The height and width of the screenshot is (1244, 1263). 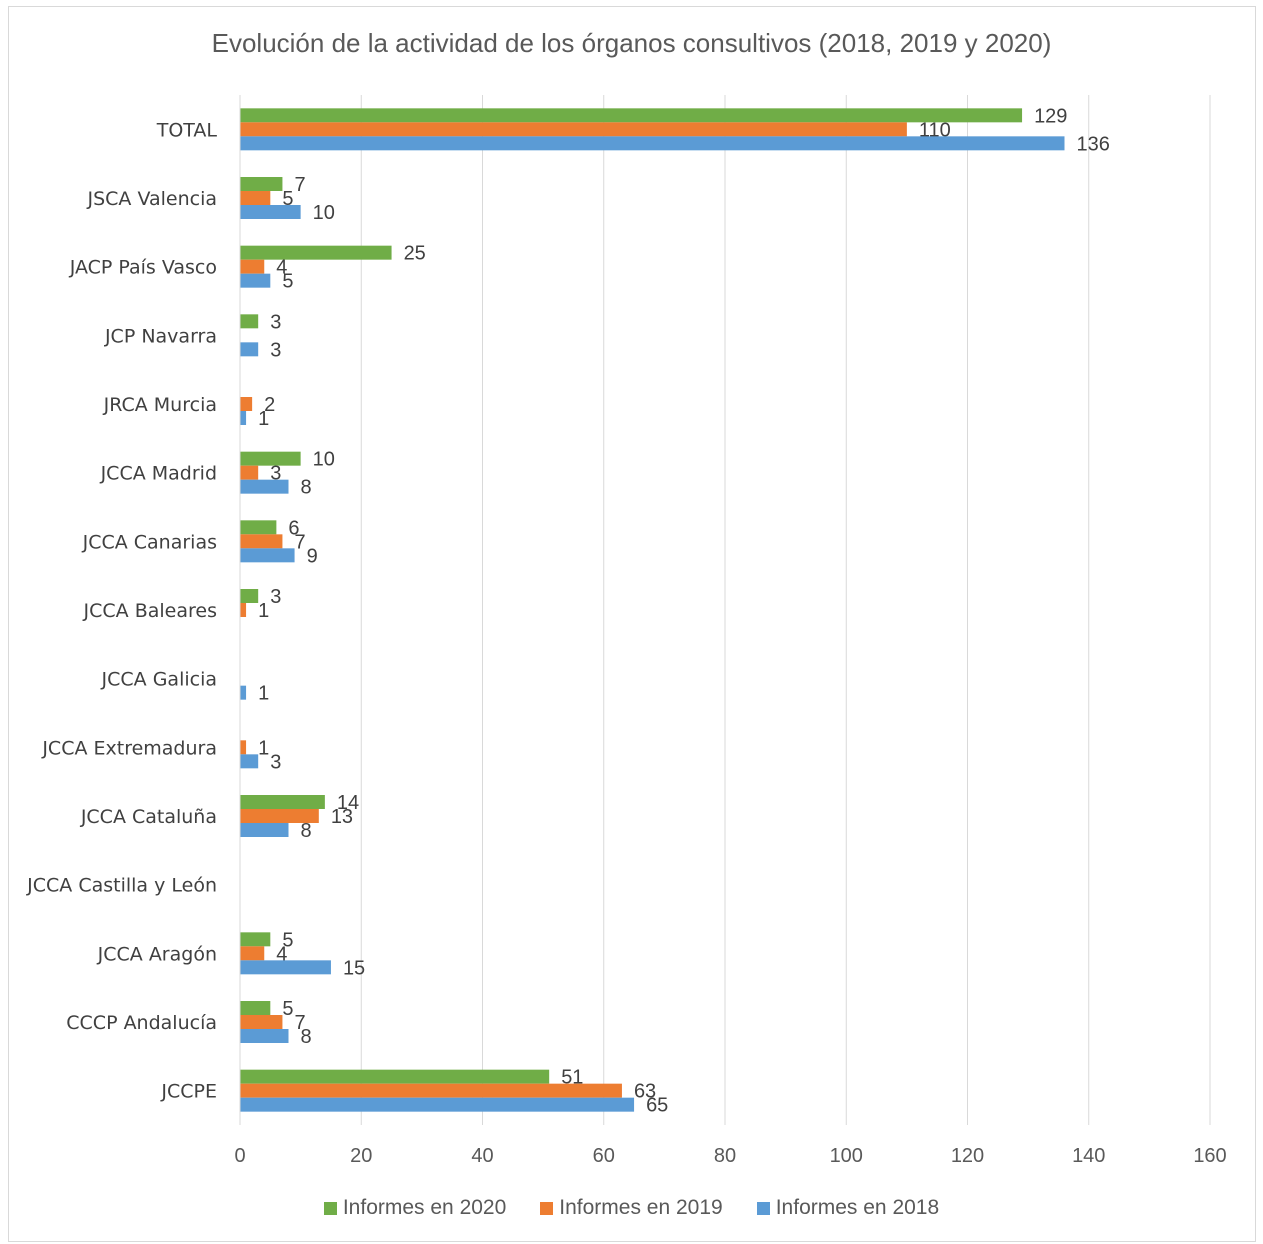 I want to click on data-label: 15, so click(x=354, y=968).